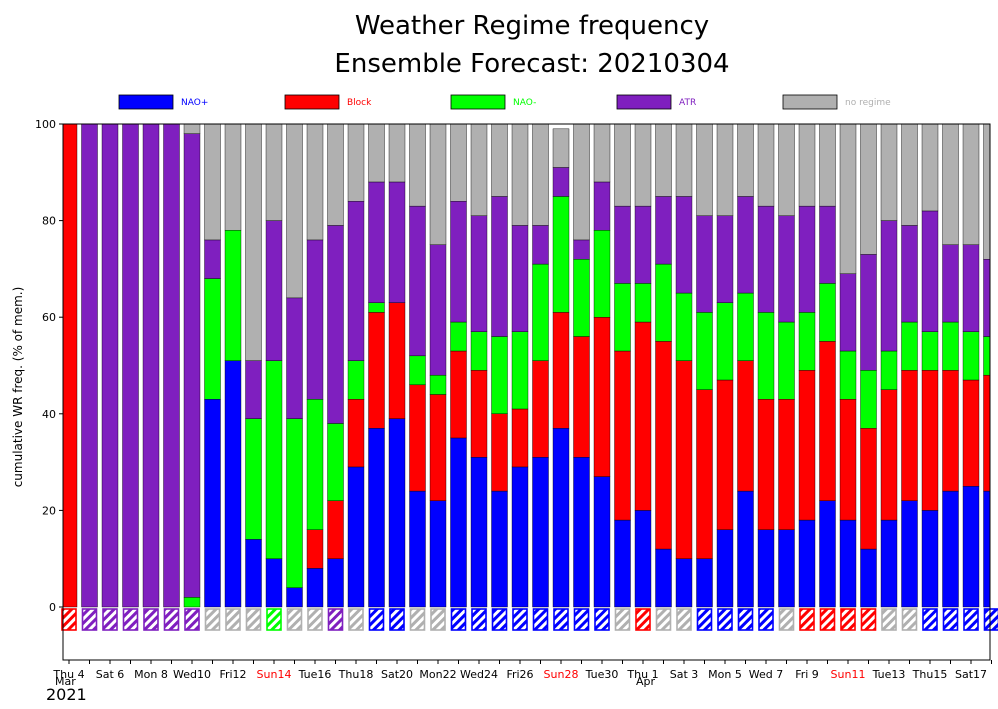 The height and width of the screenshot is (709, 998). I want to click on month-label: Apr, so click(646, 681).